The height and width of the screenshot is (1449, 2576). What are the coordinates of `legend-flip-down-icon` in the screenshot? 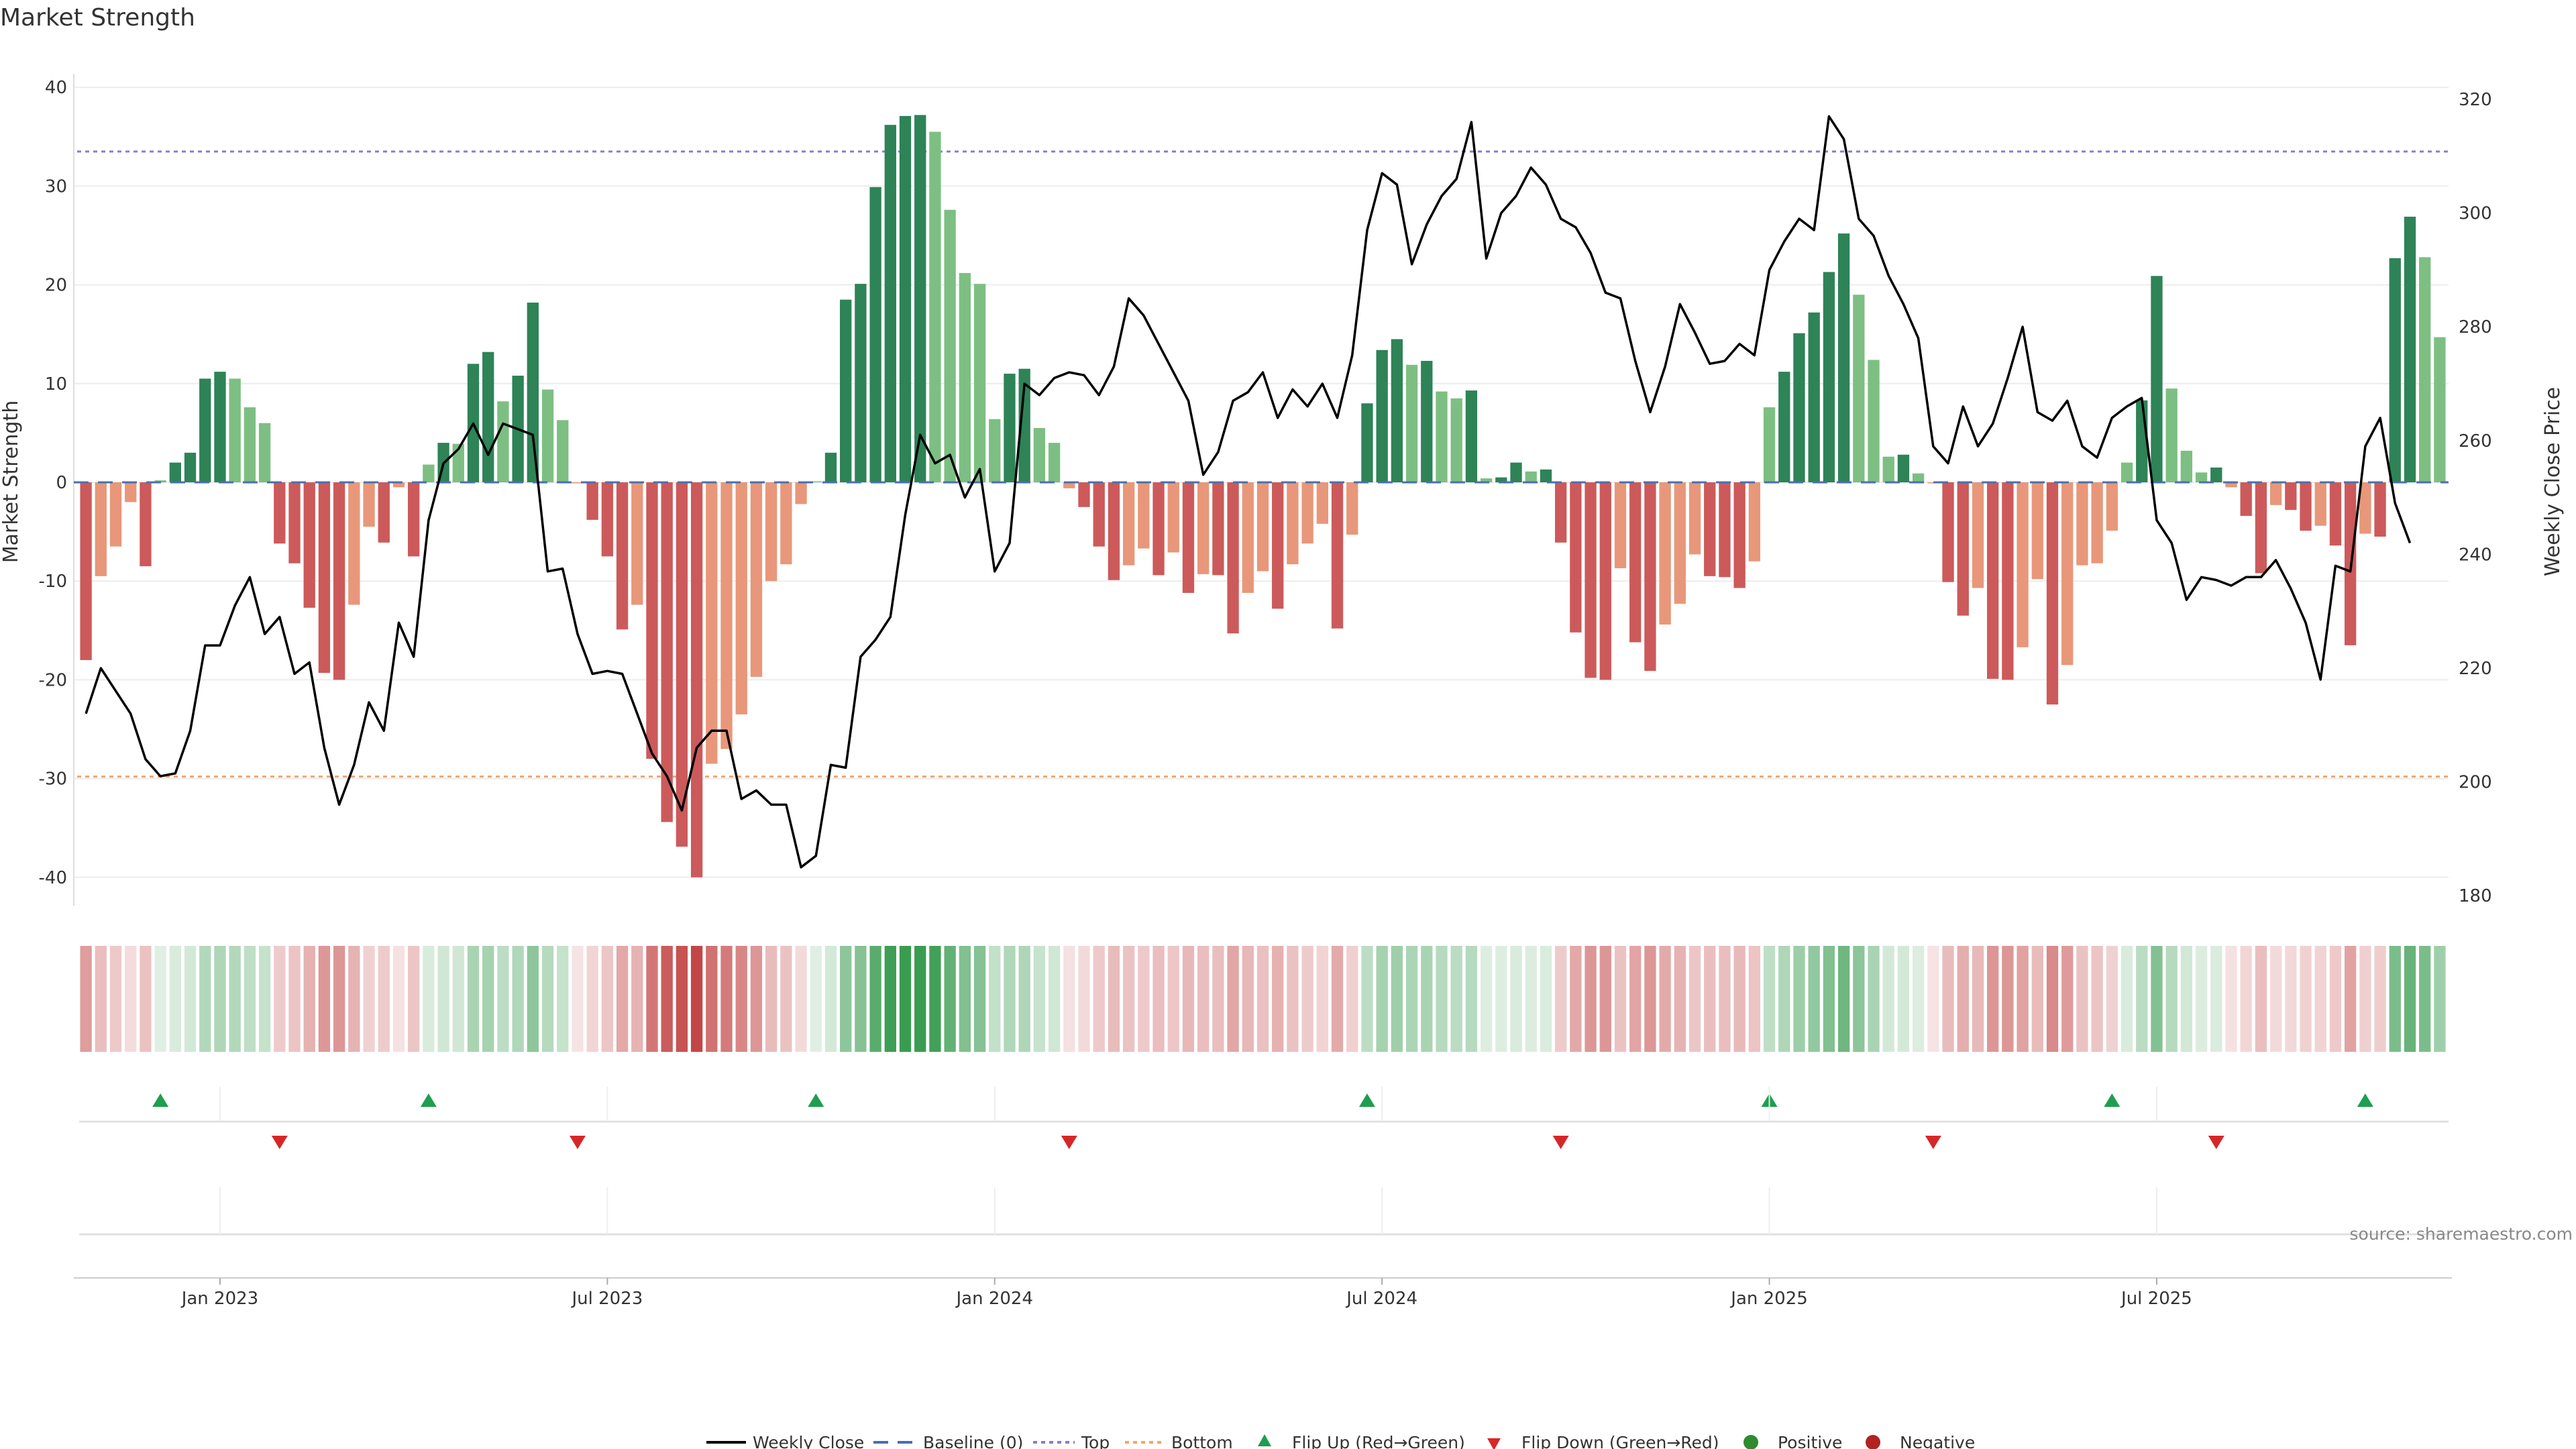 It's located at (1494, 1443).